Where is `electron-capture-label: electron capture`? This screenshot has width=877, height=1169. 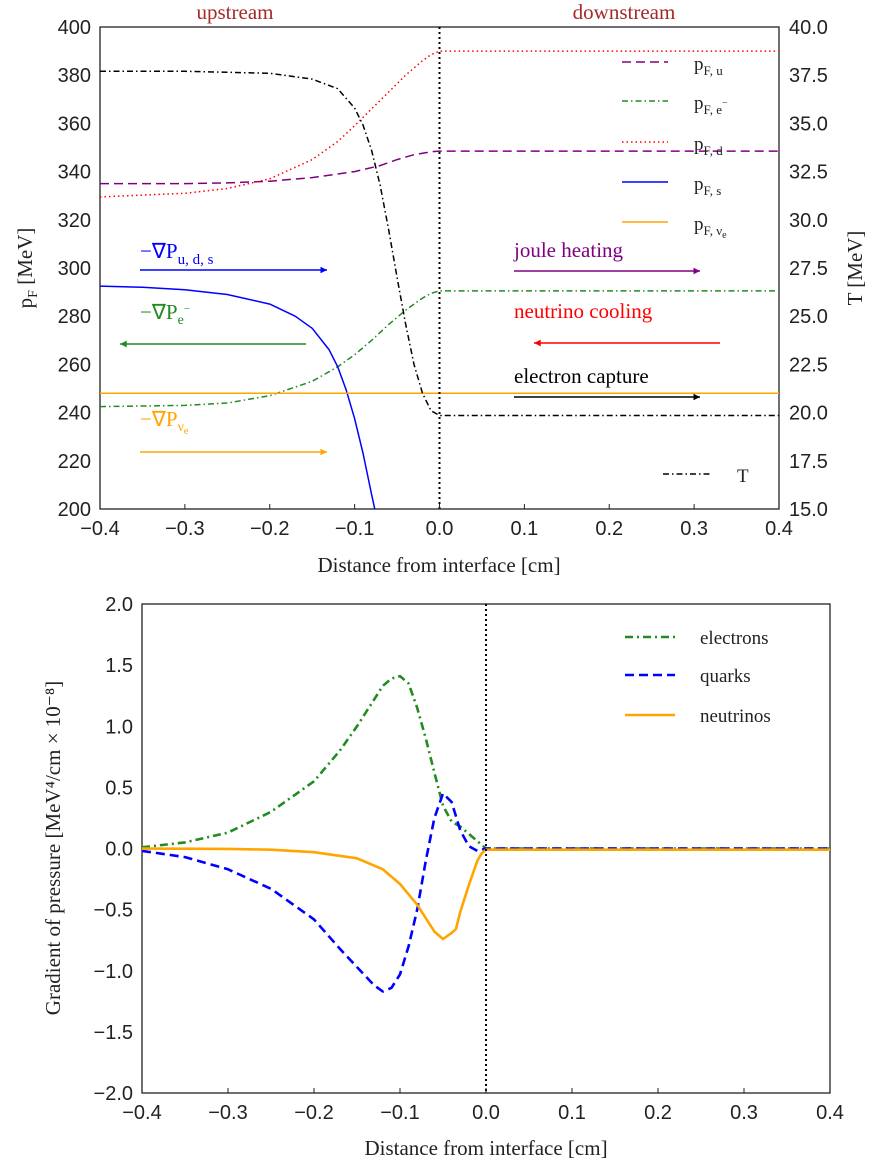 electron-capture-label: electron capture is located at coordinates (581, 376).